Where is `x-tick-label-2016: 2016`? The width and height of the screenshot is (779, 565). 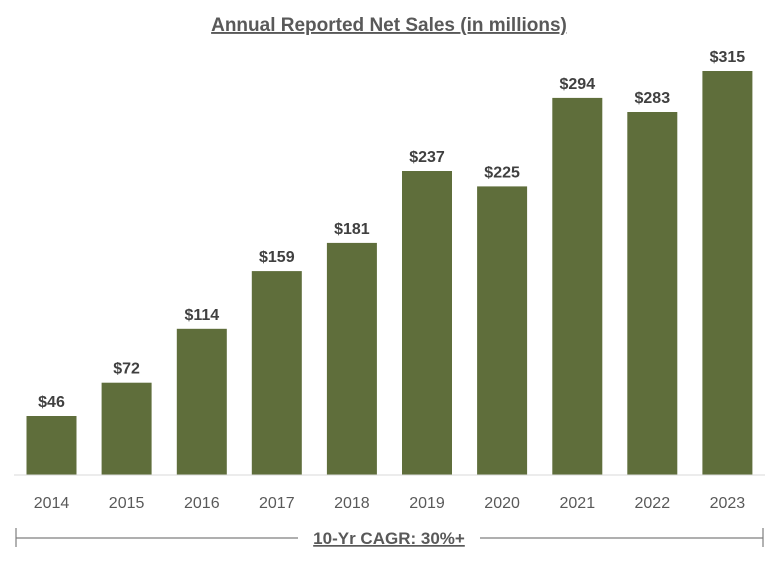 x-tick-label-2016: 2016 is located at coordinates (202, 503).